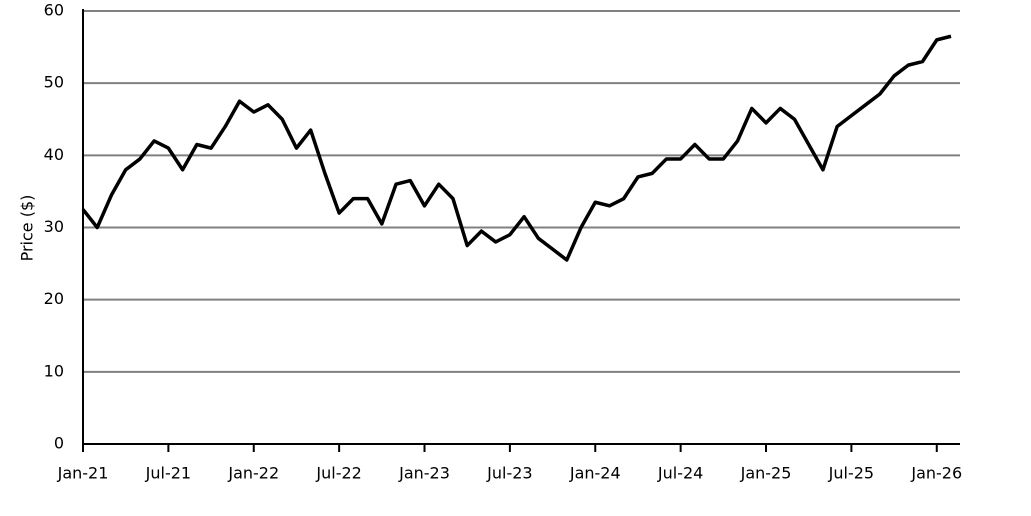 The image size is (1031, 516). What do you see at coordinates (59, 443) in the screenshot?
I see `y-tick-label: 0` at bounding box center [59, 443].